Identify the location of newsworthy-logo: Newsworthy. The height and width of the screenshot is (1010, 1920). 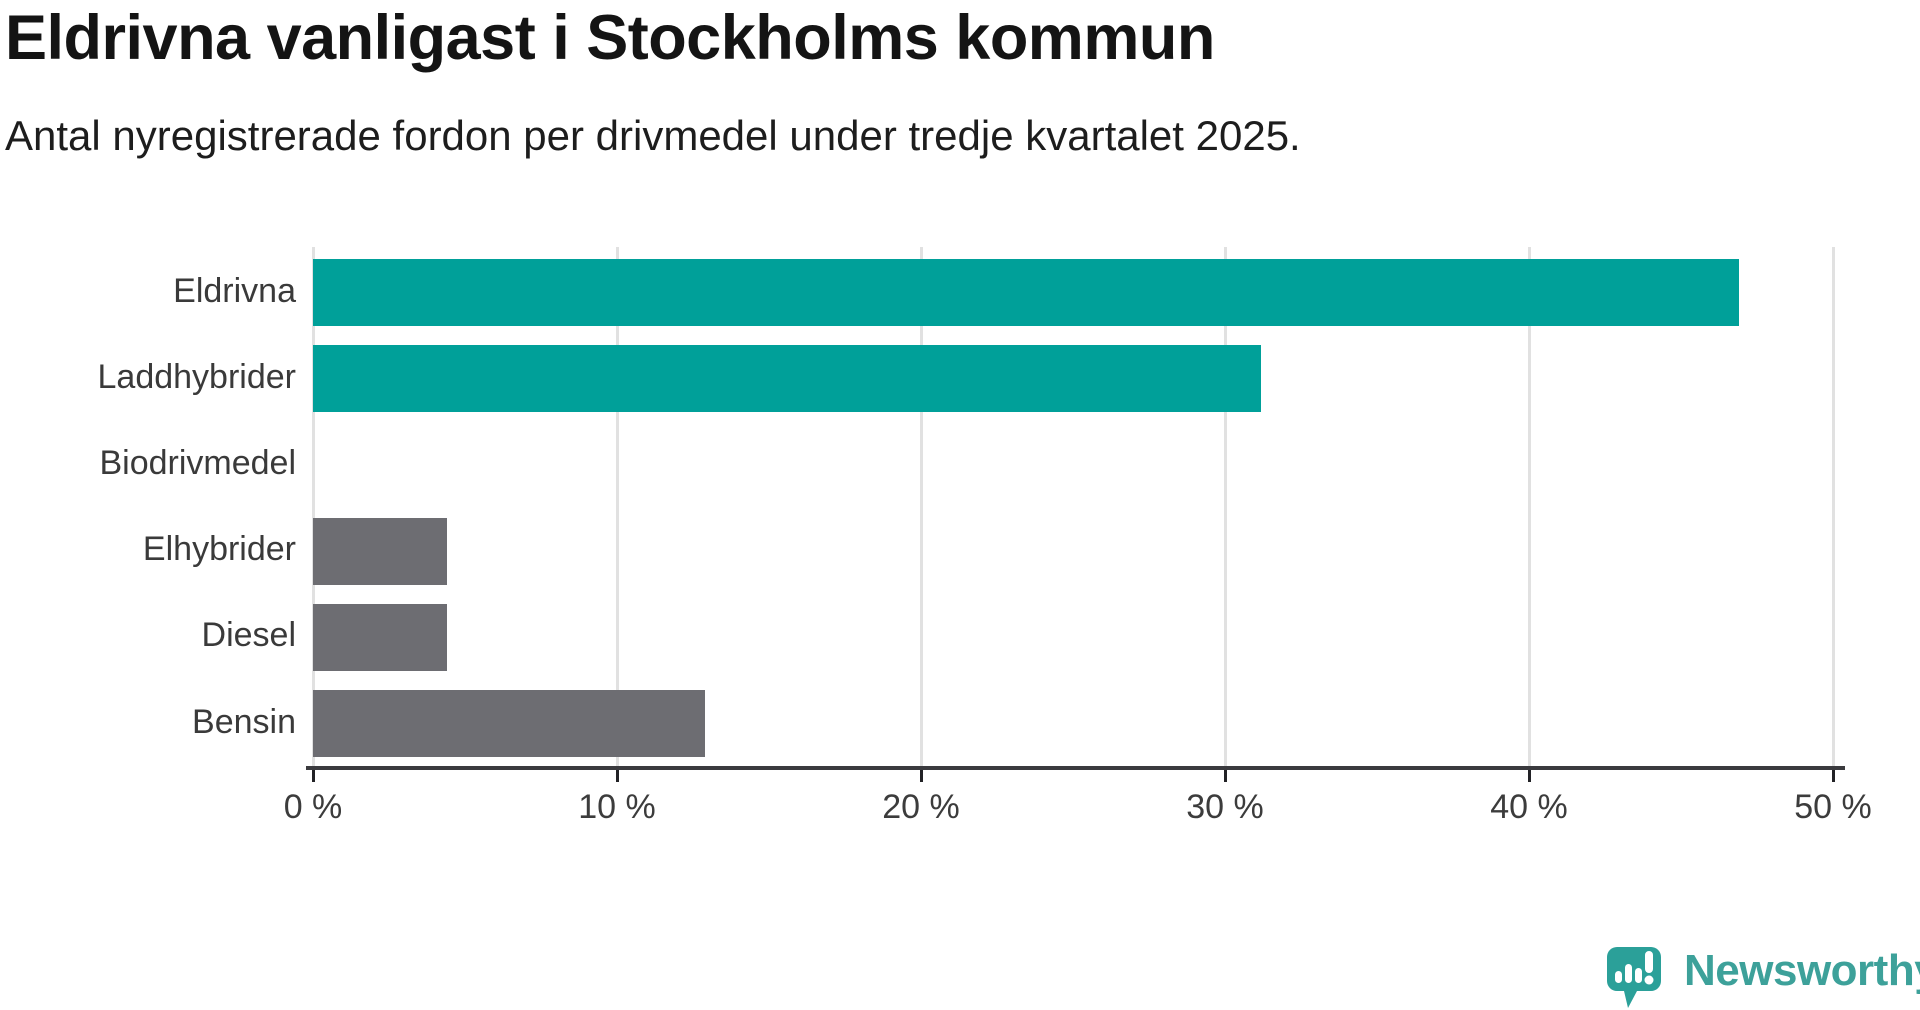
(1763, 978).